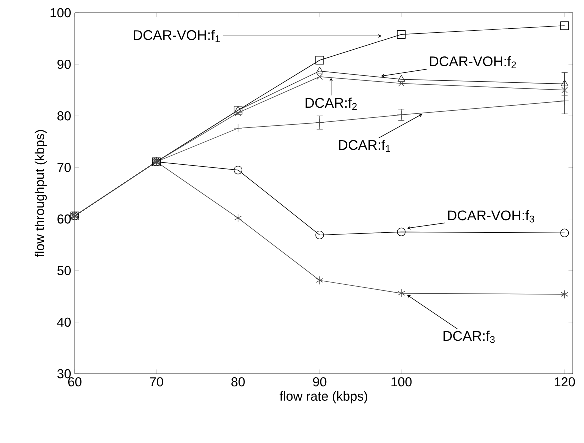 The width and height of the screenshot is (584, 443). Describe the element at coordinates (320, 382) in the screenshot. I see `x-tick-label: 90` at that location.